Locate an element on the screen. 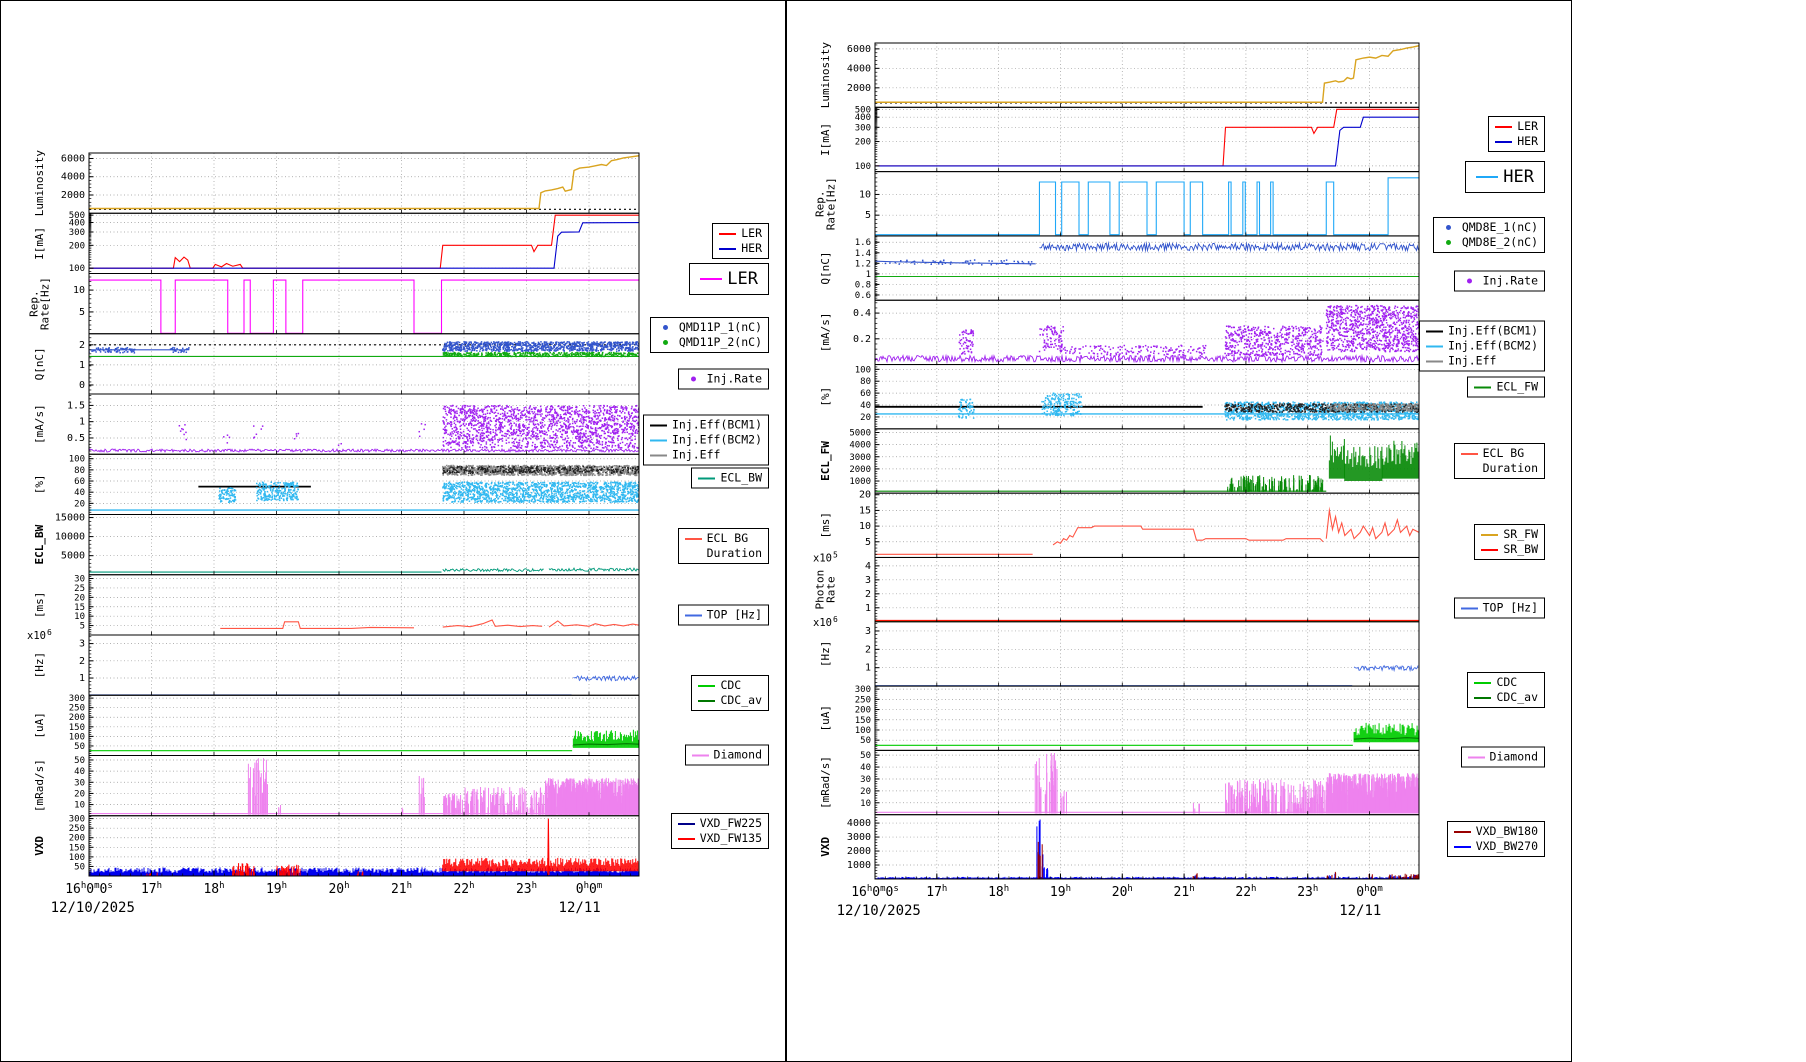 This screenshot has width=1806, height=1062. legend-label: ECL_BW is located at coordinates (741, 477).